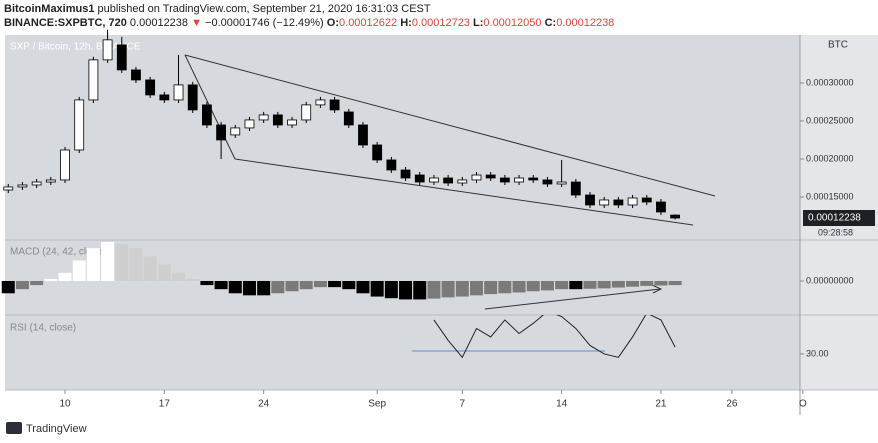 This screenshot has width=878, height=443. Describe the element at coordinates (830, 280) in the screenshot. I see `y-tick-label: 0.00000000` at that location.